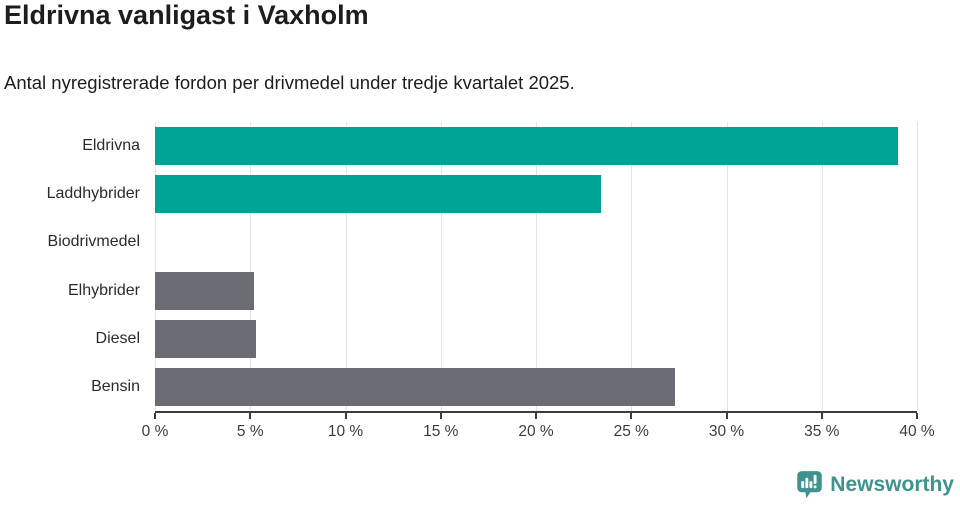  I want to click on newsworthy-branding: Newsworthy, so click(875, 484).